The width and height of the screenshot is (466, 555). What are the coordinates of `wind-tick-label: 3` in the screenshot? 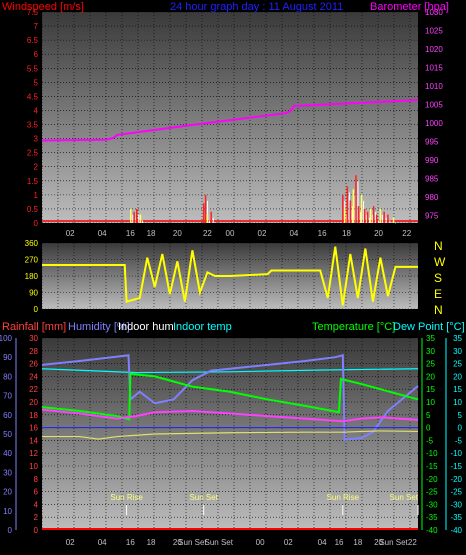 It's located at (36, 139).